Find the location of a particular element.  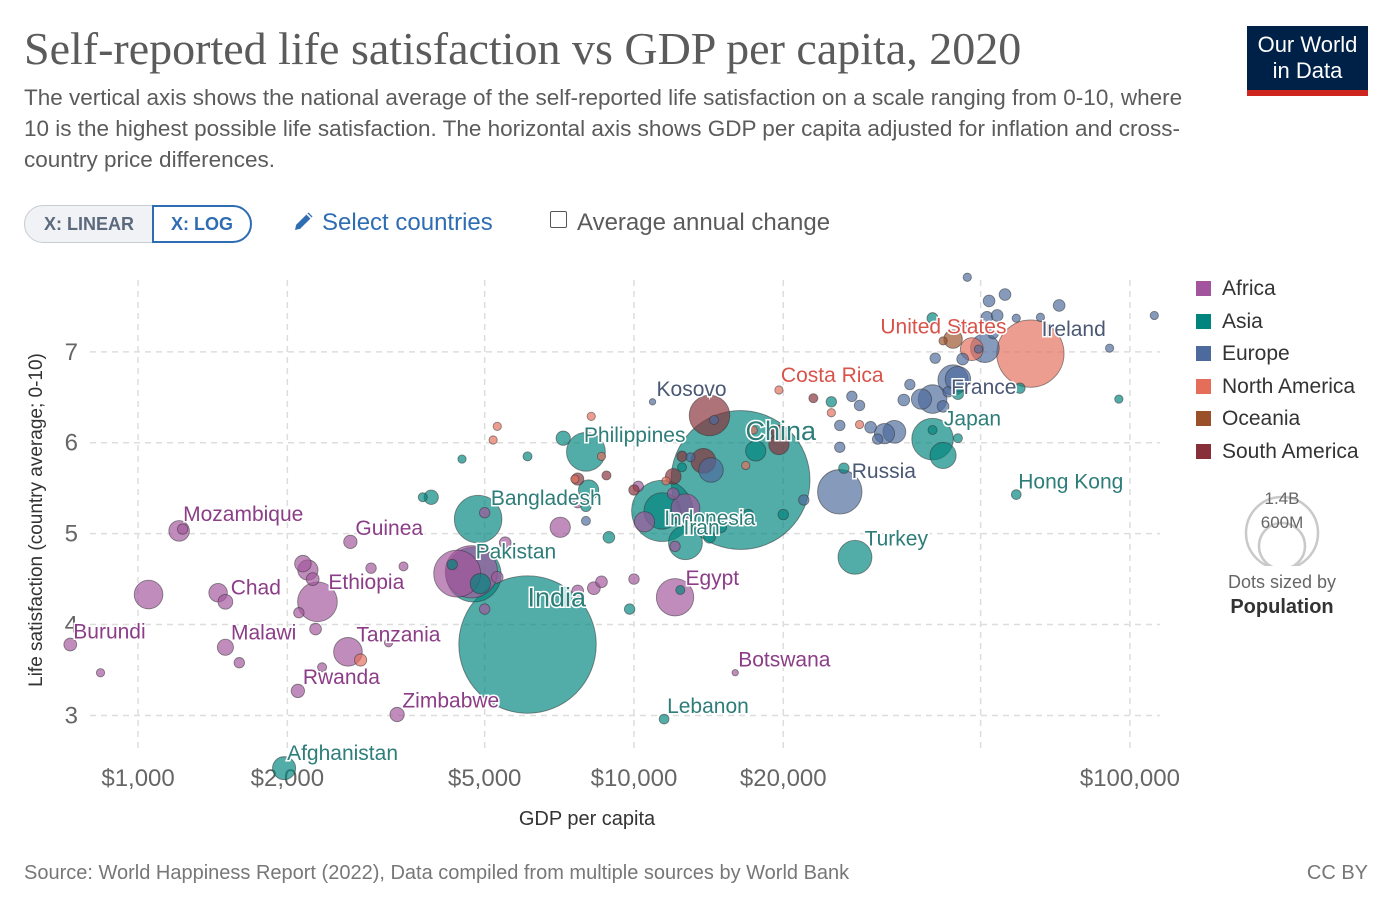

owid-logo: Our World in Data is located at coordinates (1307, 61).